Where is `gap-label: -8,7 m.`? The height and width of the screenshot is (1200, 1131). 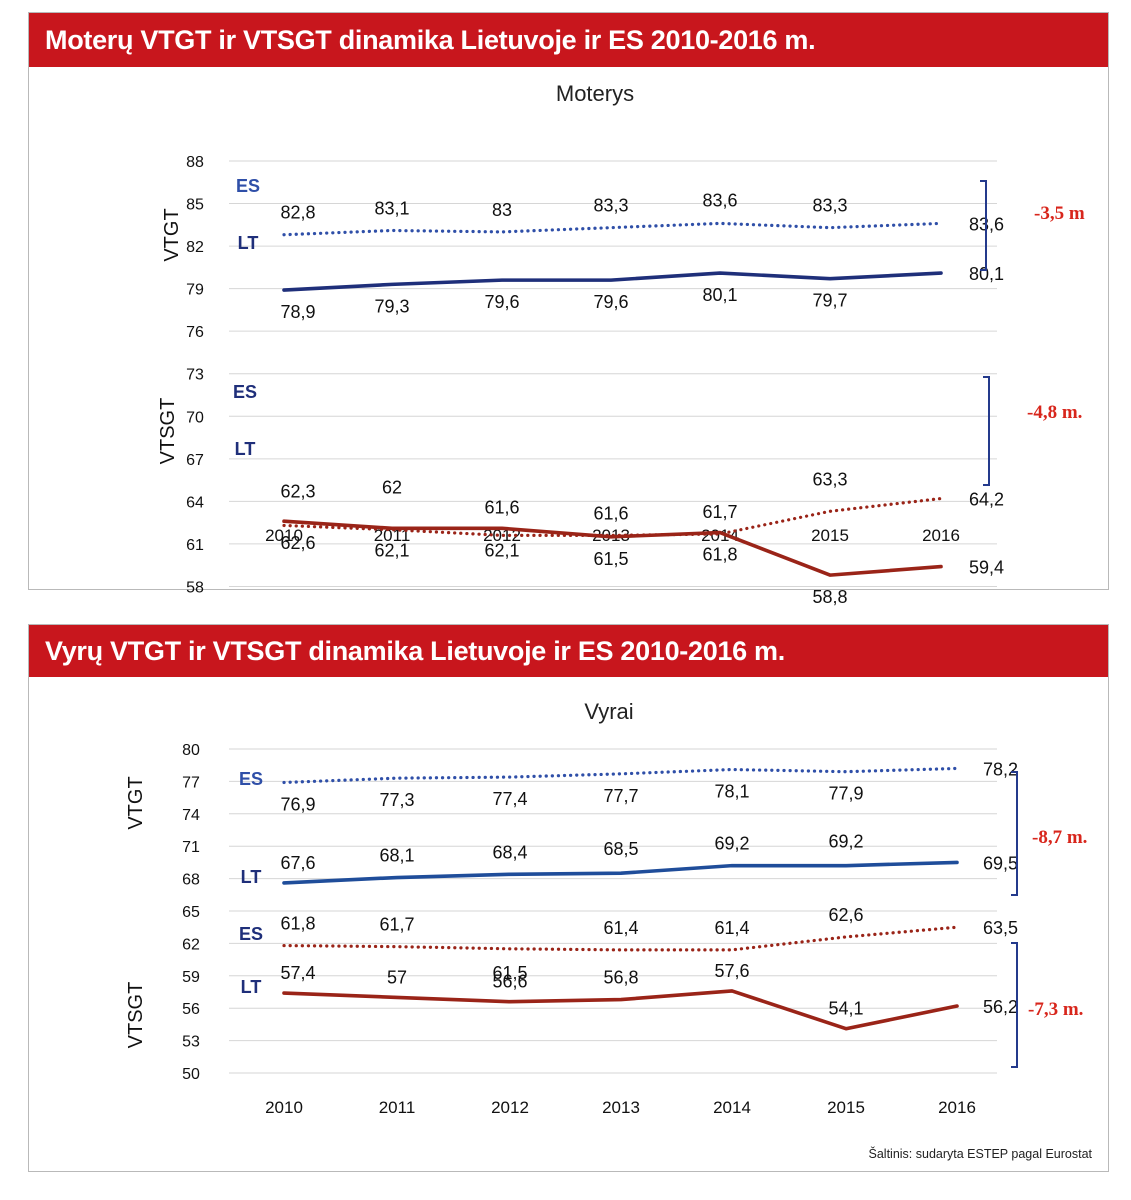
gap-label: -8,7 m. is located at coordinates (1059, 837).